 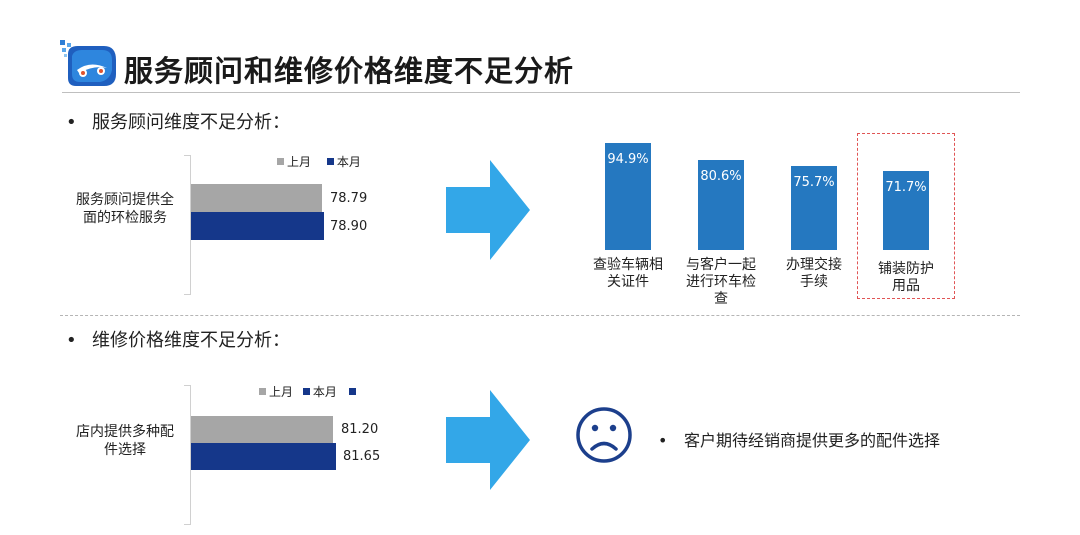 What do you see at coordinates (540, 315) in the screenshot?
I see `section-divider` at bounding box center [540, 315].